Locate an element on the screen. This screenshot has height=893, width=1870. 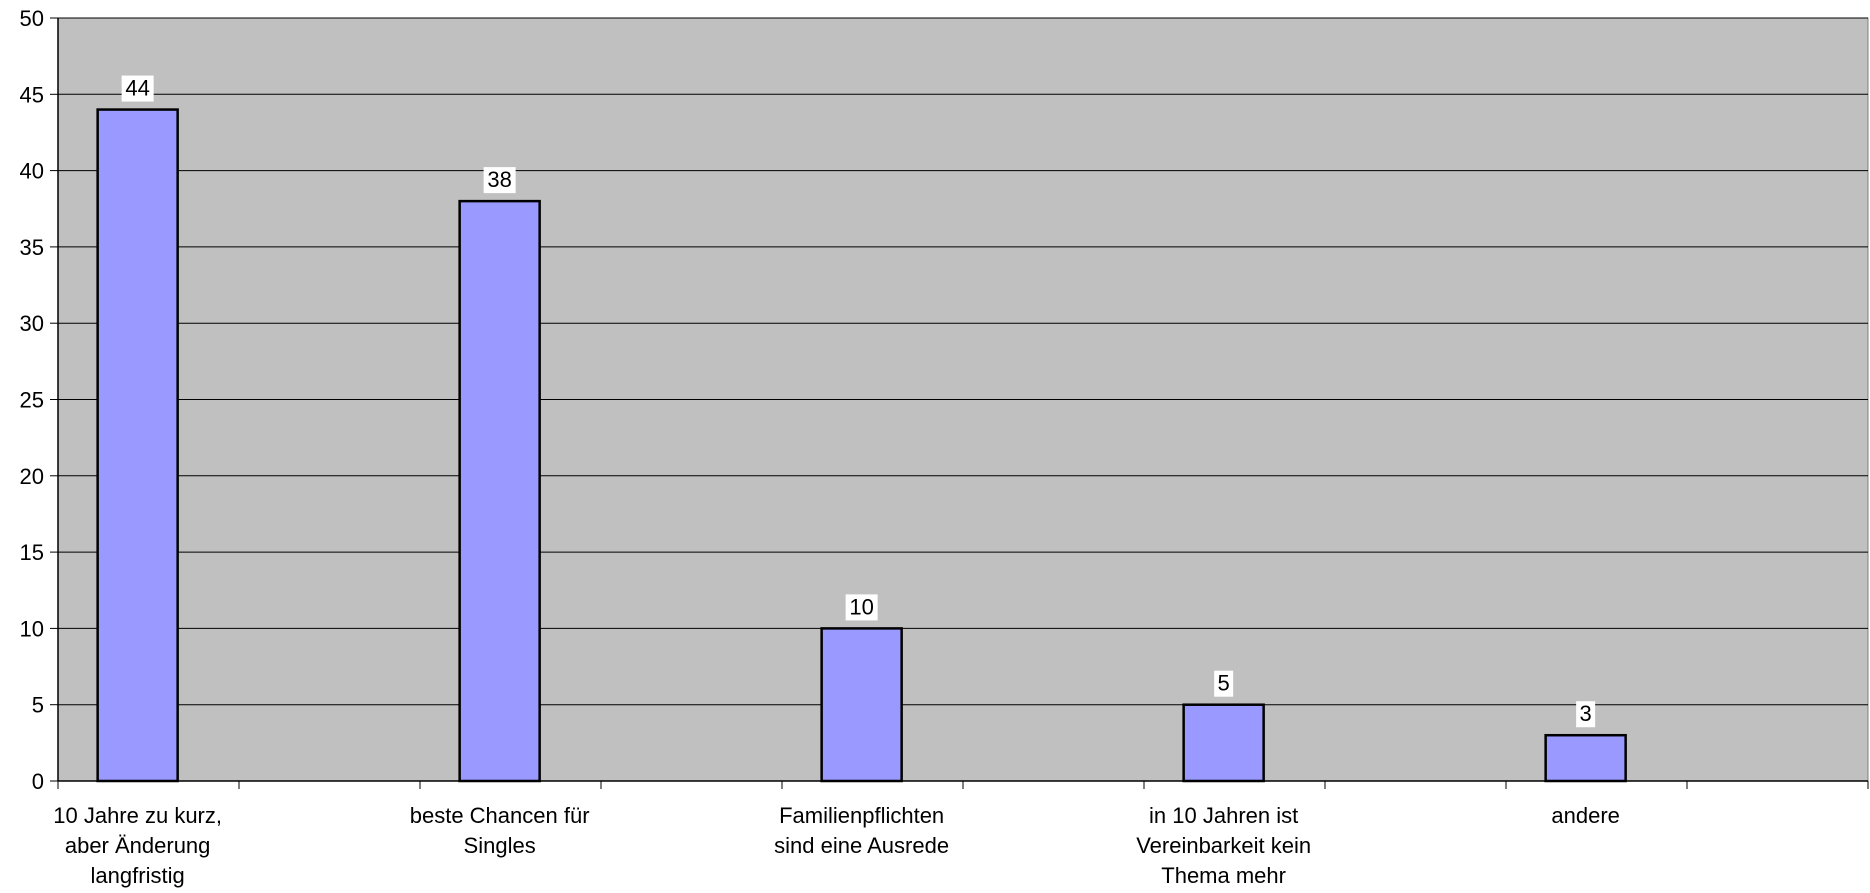
y-tick-label: 5 is located at coordinates (38, 705).